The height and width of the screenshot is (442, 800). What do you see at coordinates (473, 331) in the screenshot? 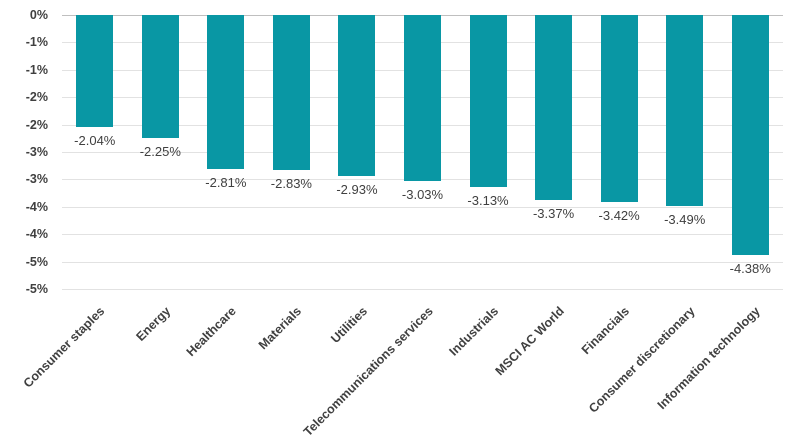
I see `x-axis-category-label-industrials: Industrials` at bounding box center [473, 331].